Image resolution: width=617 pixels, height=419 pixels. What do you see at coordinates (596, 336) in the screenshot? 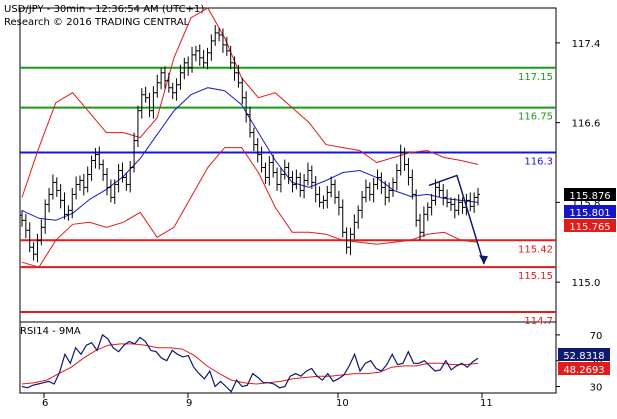
I see `rsi-y-tick-label: 70` at bounding box center [596, 336].